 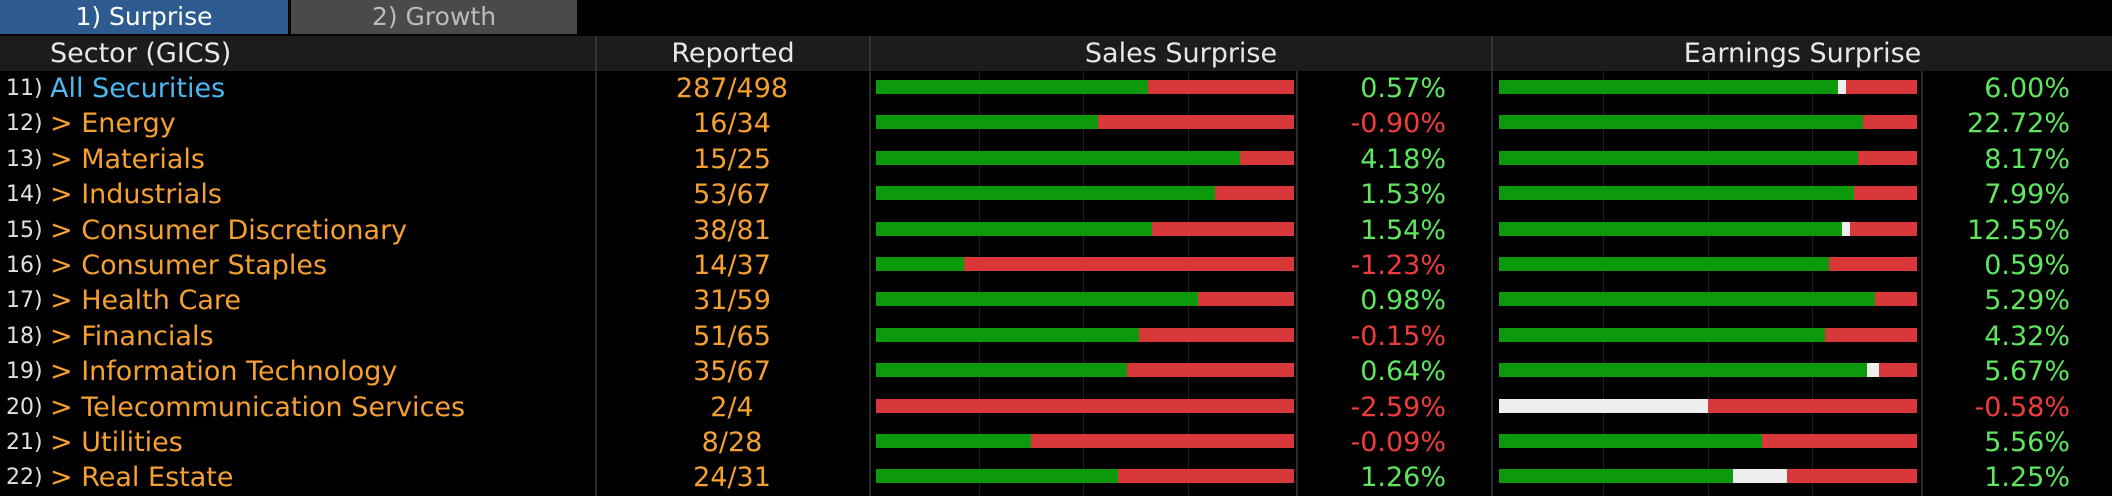 What do you see at coordinates (127, 159) in the screenshot?
I see `sector-name: Materials` at bounding box center [127, 159].